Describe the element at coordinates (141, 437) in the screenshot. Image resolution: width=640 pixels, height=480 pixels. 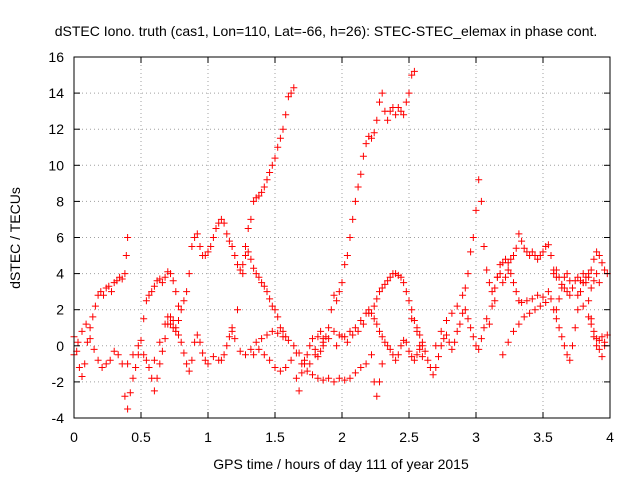
I see `x-tick-label: 0.5` at that location.